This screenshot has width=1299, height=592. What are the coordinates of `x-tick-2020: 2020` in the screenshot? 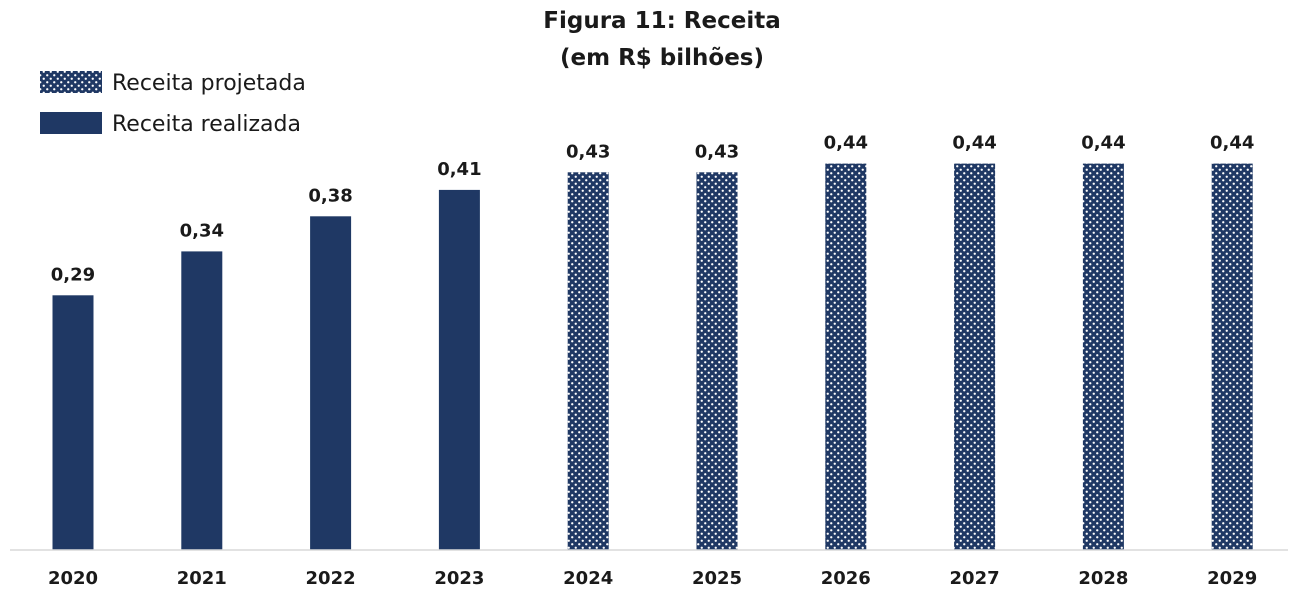 It's located at (73, 578).